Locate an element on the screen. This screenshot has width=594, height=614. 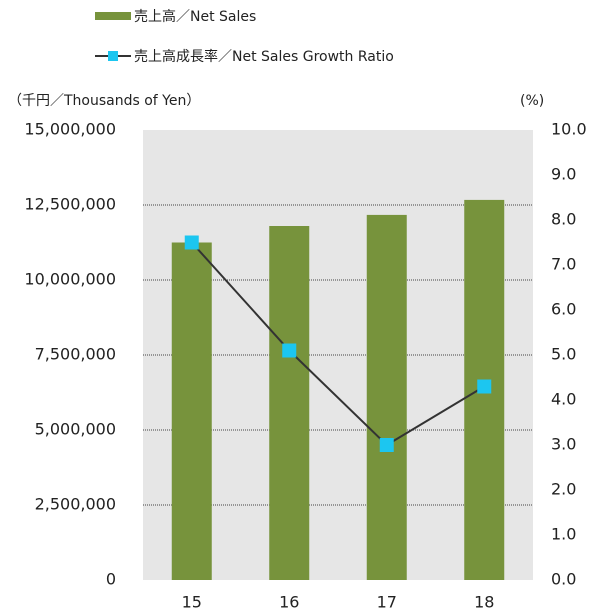
y2-tick-label: 8.0 is located at coordinates (563, 219).